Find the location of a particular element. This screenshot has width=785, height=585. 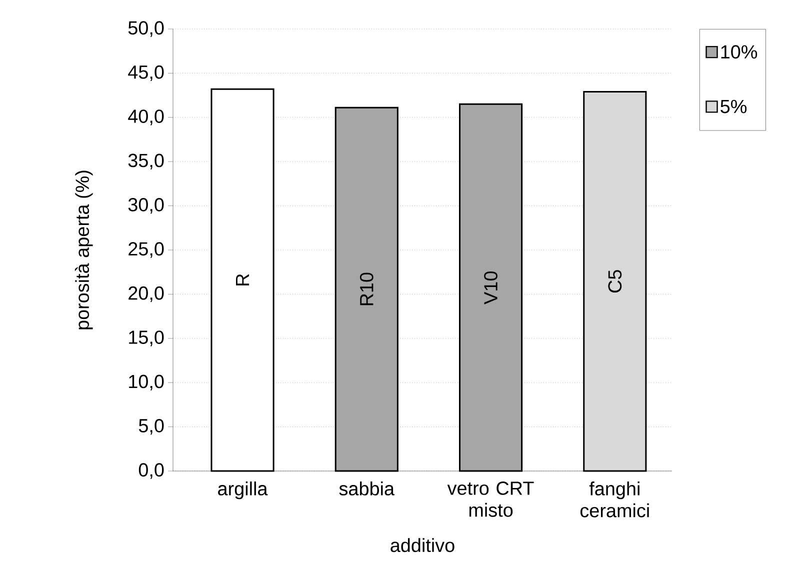

annotation: R10 is located at coordinates (367, 289).